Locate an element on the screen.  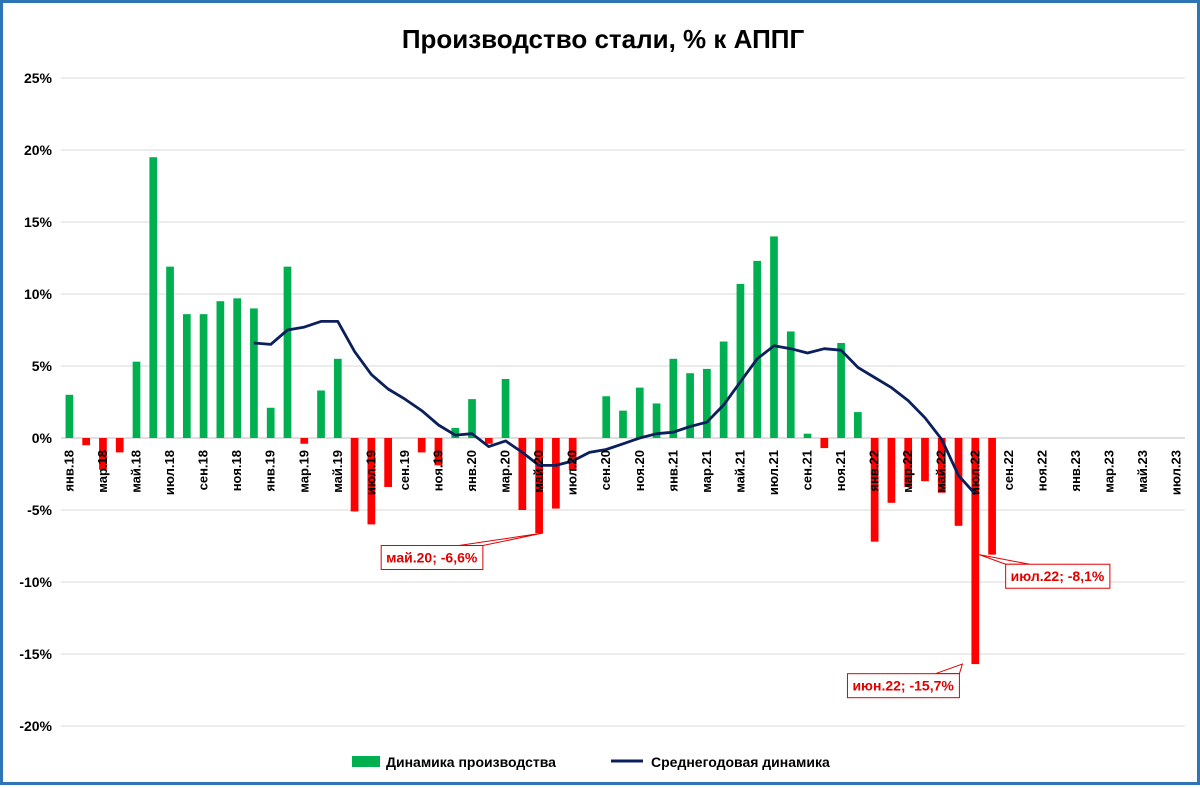
annotation-callout: май.20; -6,6% is located at coordinates (462, 551).